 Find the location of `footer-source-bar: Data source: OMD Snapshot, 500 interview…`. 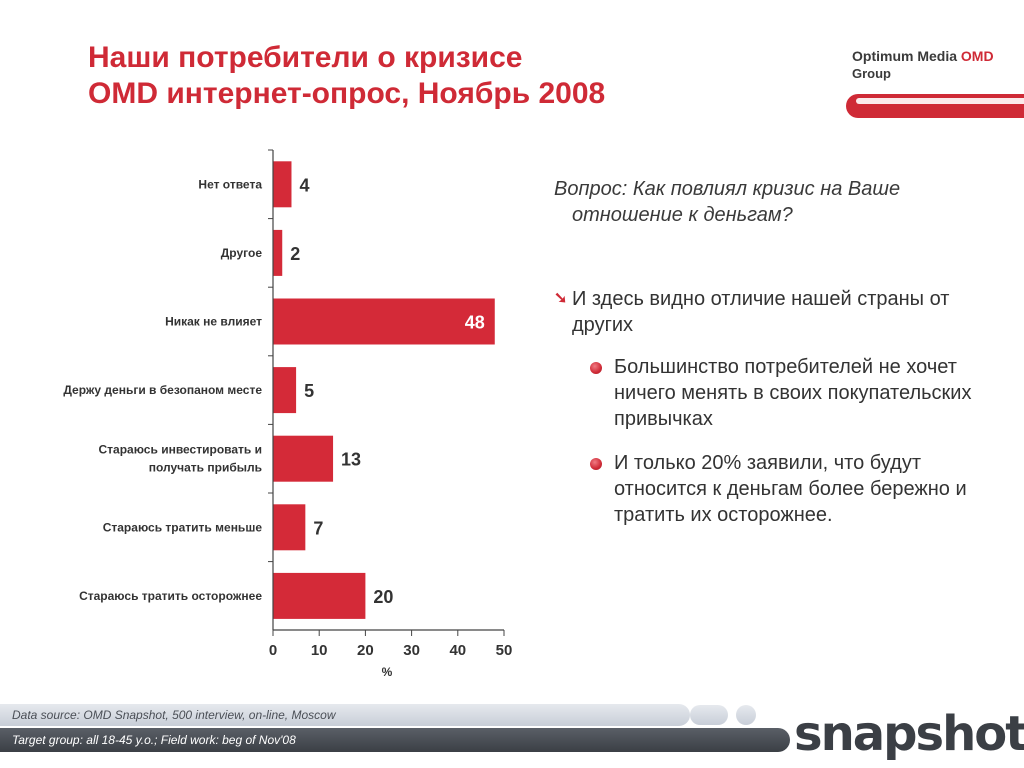

footer-source-bar: Data source: OMD Snapshot, 500 interview… is located at coordinates (345, 715).